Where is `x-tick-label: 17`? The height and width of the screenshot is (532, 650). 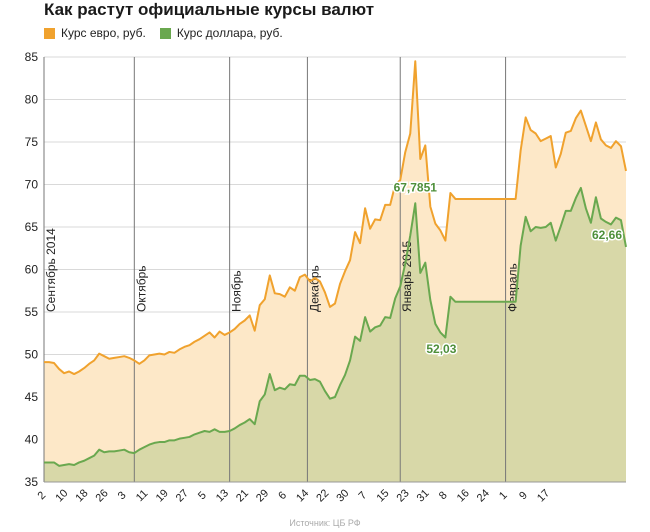
x-tick-label: 17 is located at coordinates (543, 495).